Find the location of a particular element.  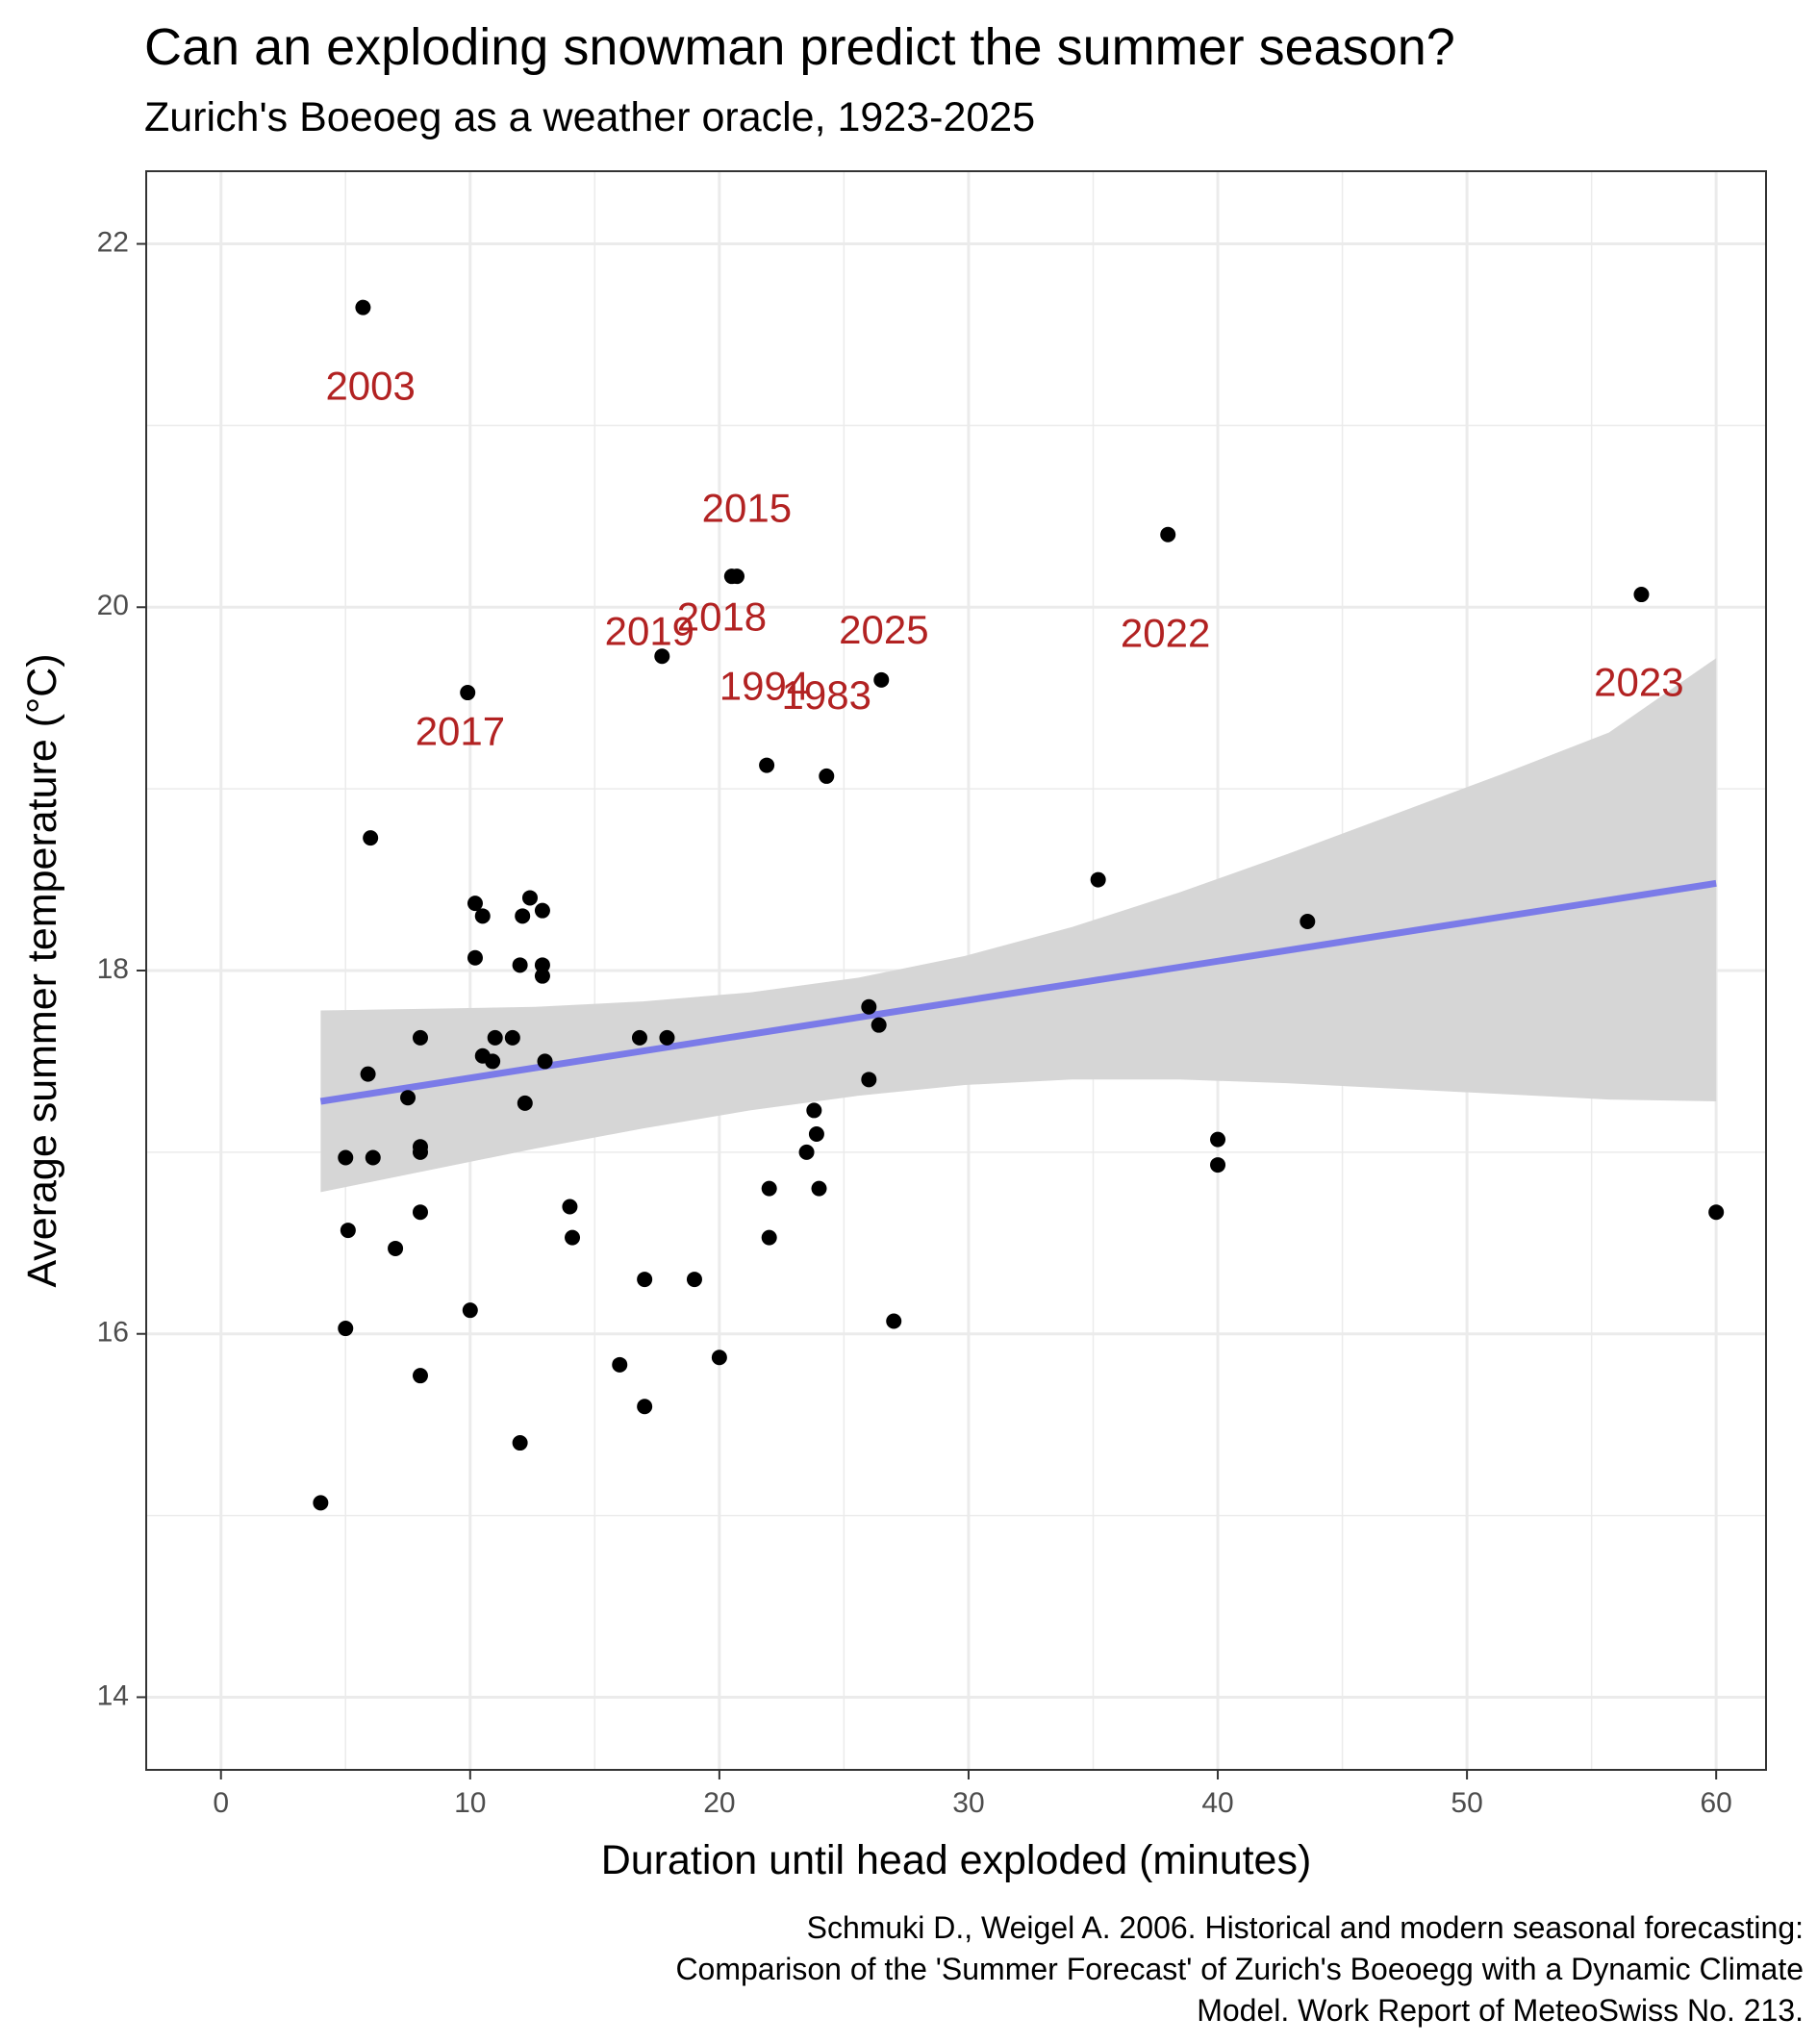

year-label: 2017 is located at coordinates (461, 731).